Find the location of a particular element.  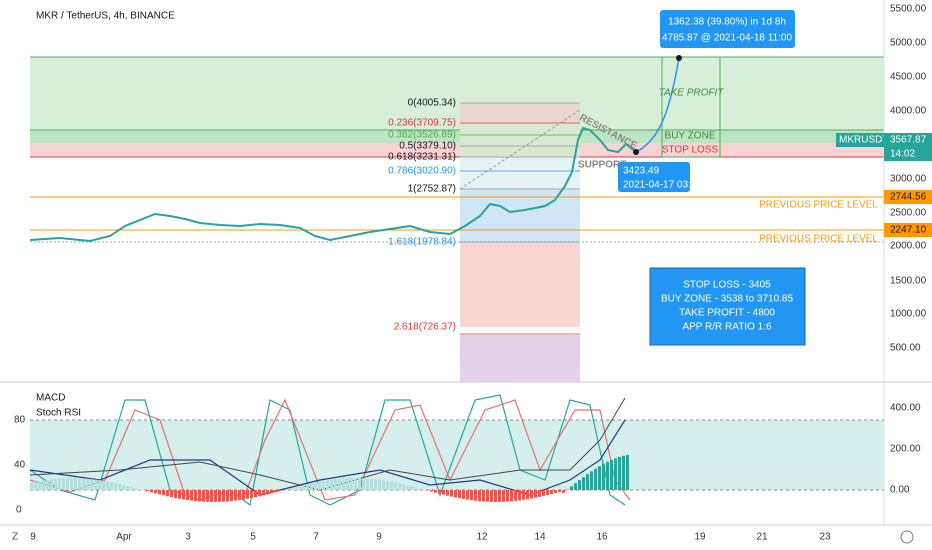

price-tick: 5000.00 is located at coordinates (908, 43).